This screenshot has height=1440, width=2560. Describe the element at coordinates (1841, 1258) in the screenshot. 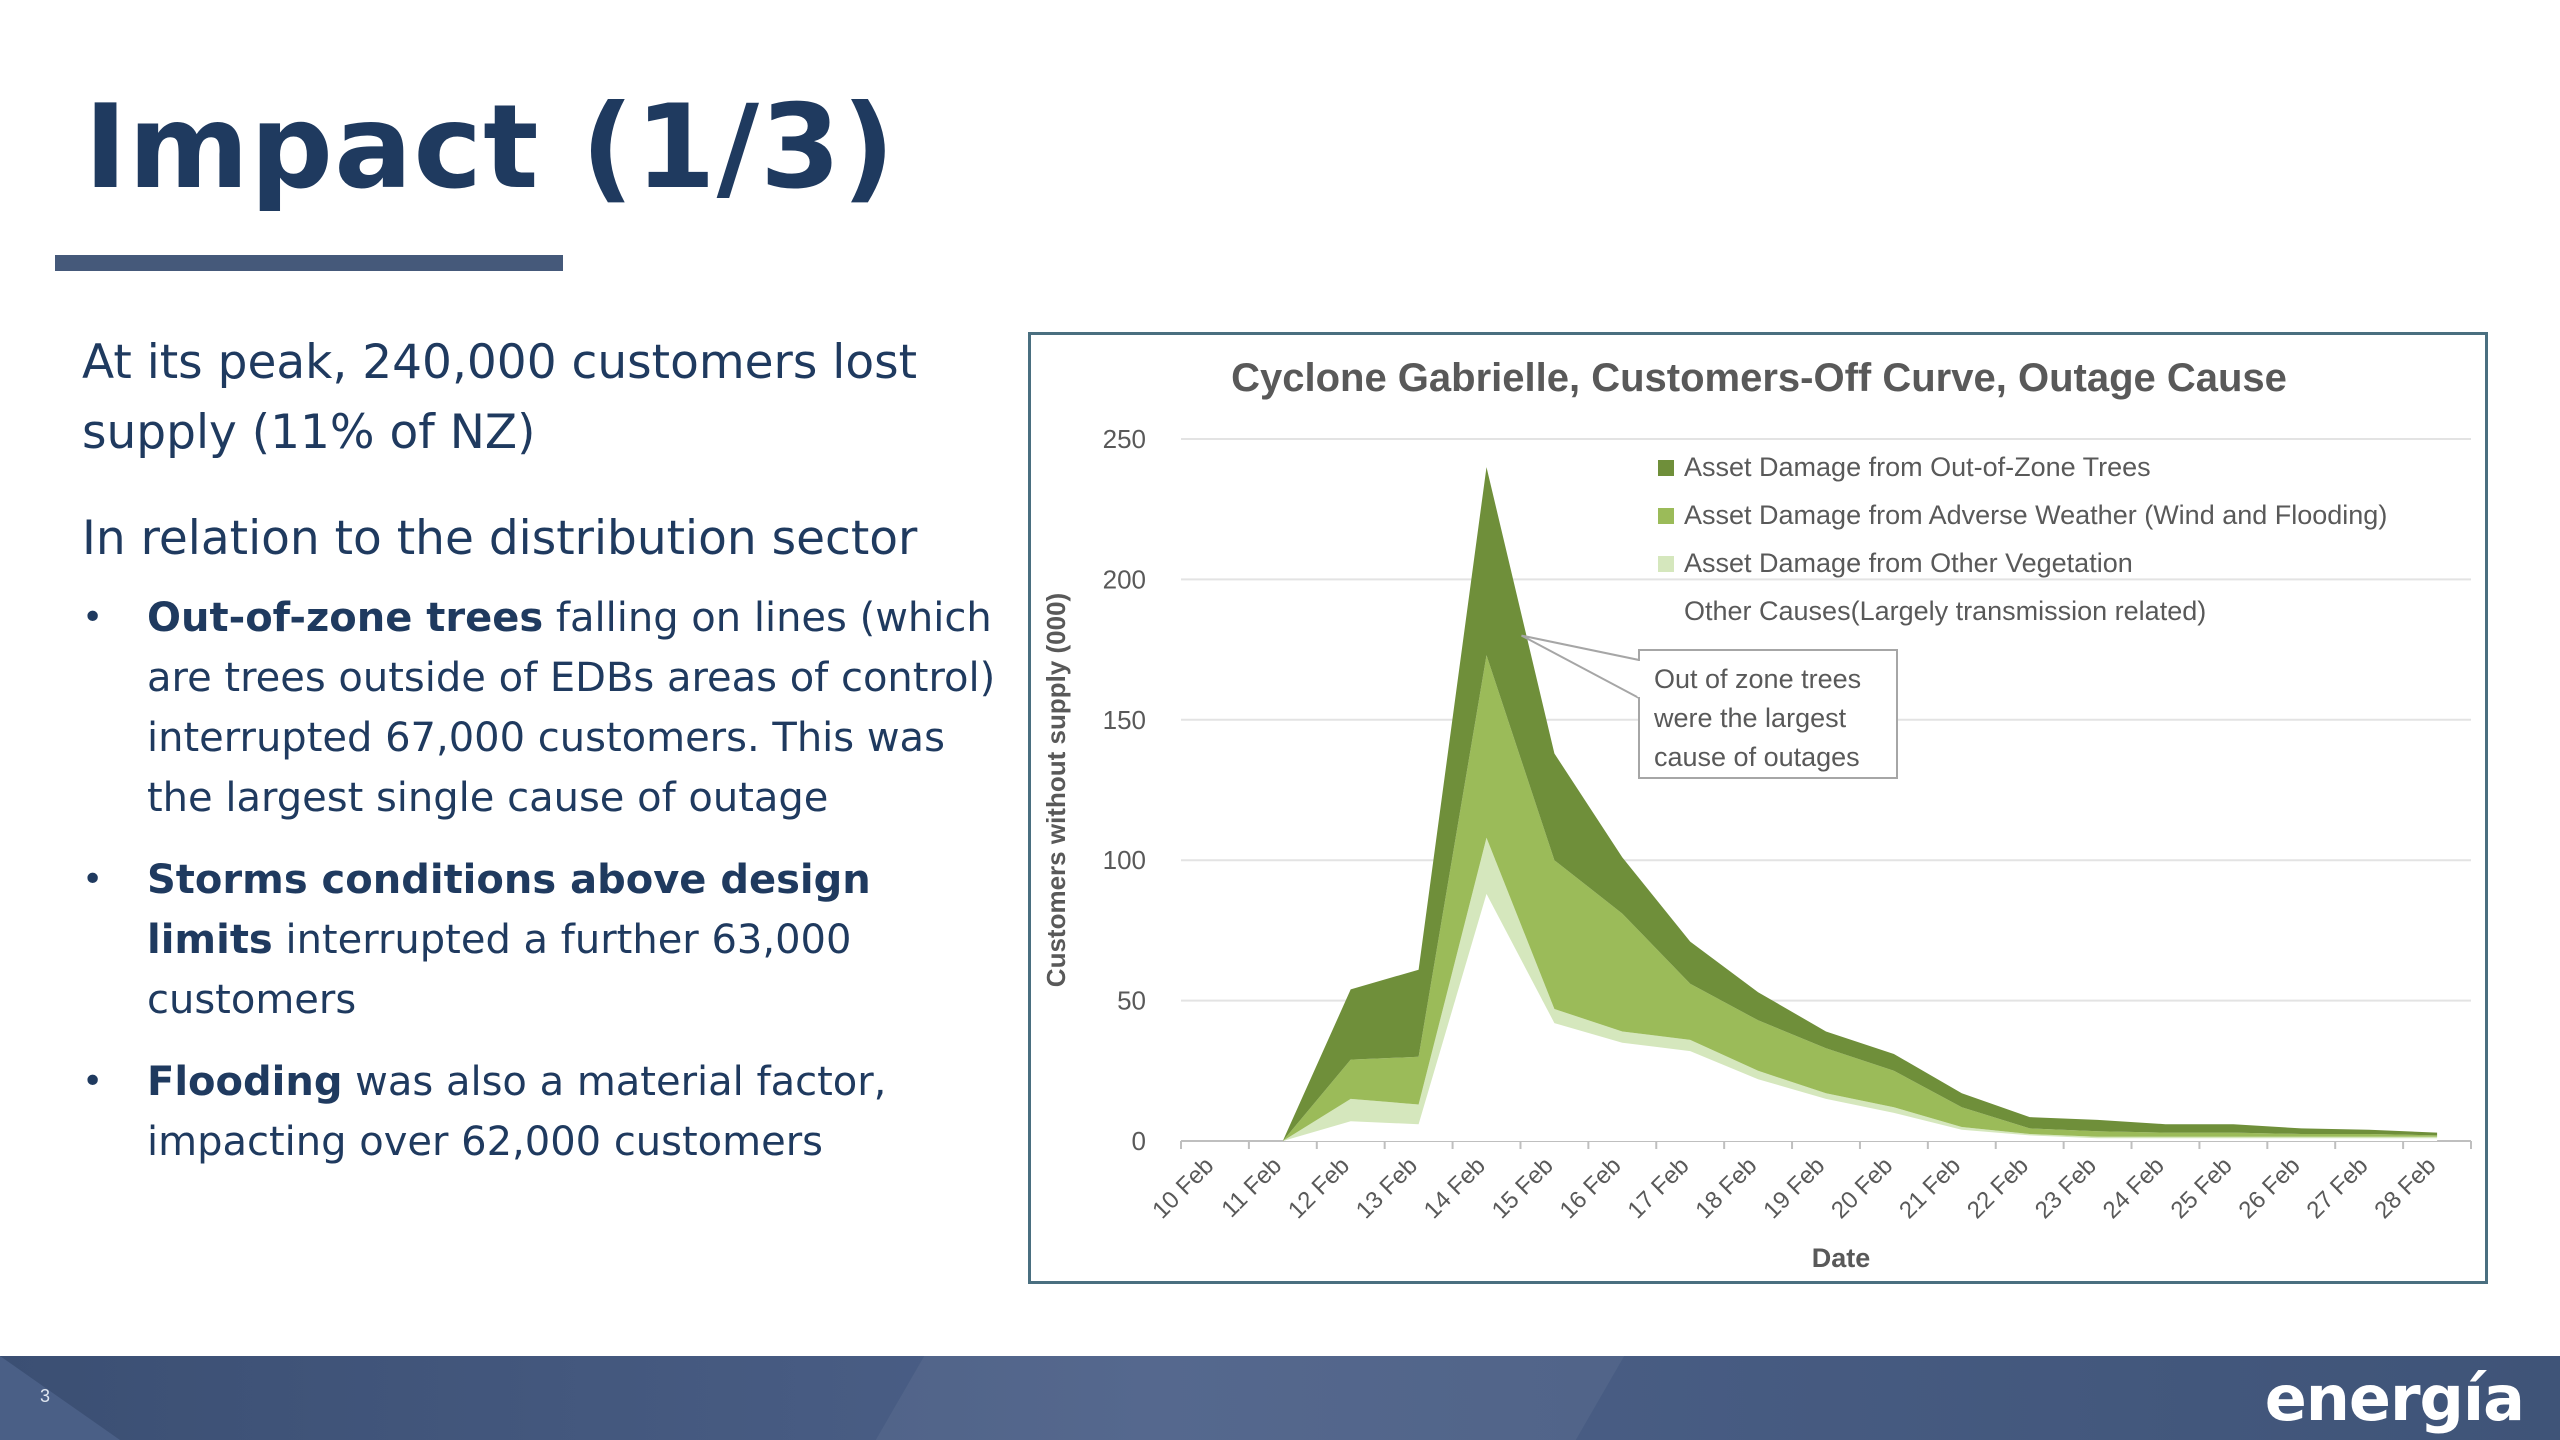

I see `x-axis-label: Date` at that location.